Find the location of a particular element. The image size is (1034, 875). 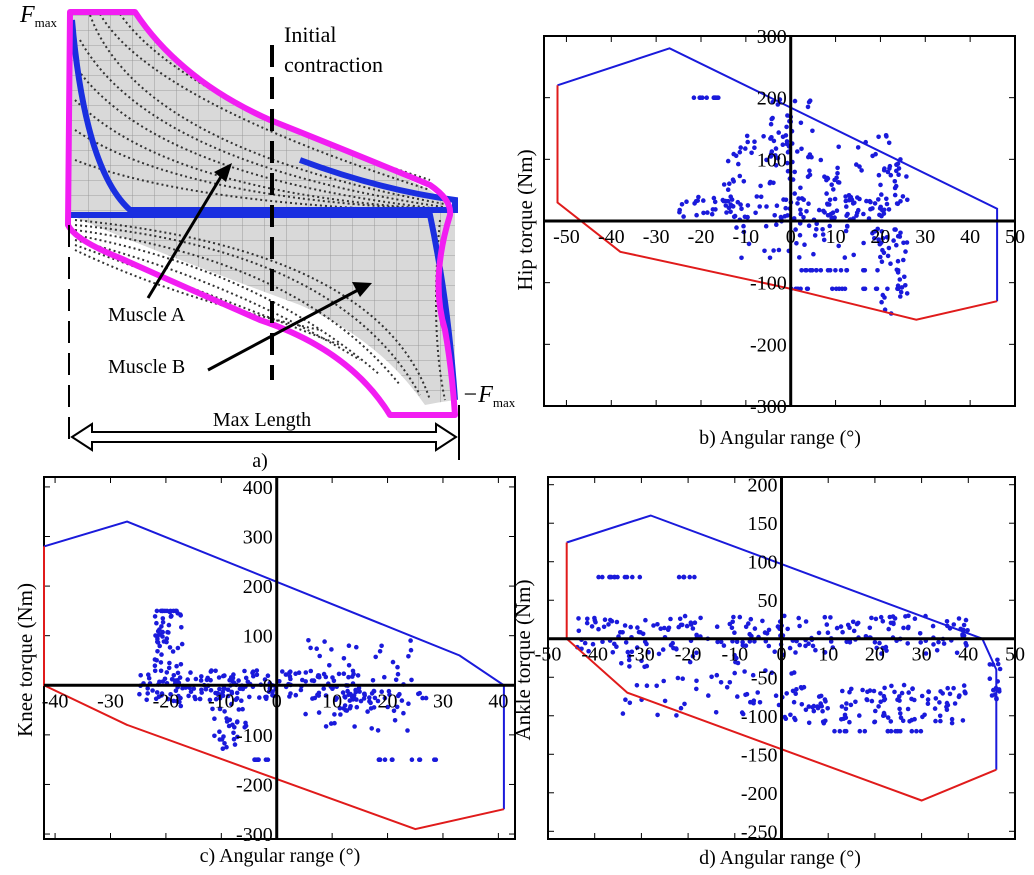

envelope-upper-line is located at coordinates (778, 174).